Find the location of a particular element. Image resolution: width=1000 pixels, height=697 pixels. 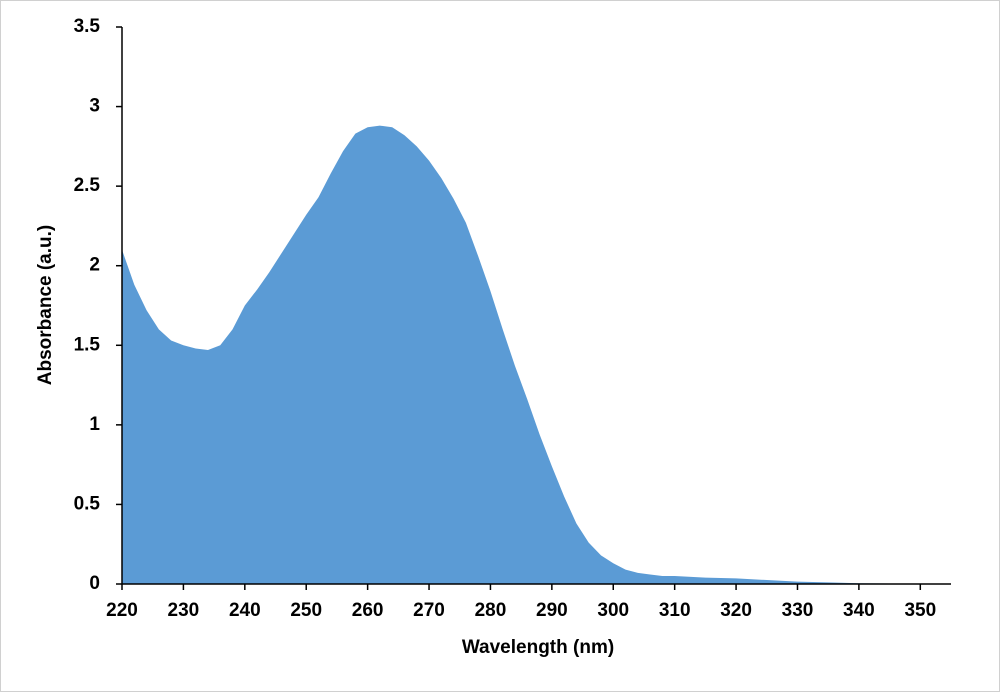

x-tick-label: 230 is located at coordinates (184, 610).